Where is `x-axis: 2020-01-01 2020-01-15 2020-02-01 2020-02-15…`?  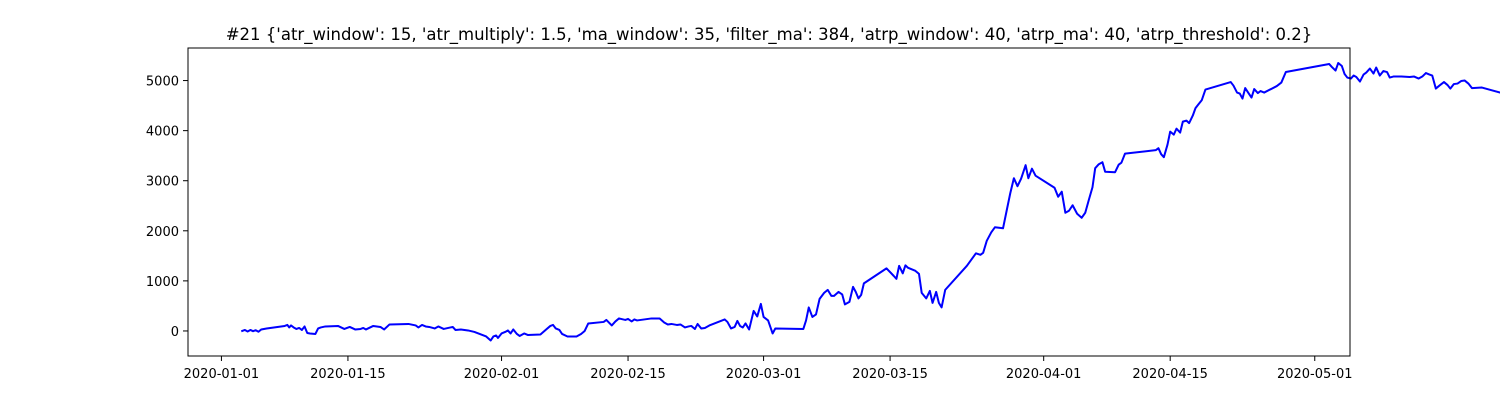 x-axis: 2020-01-01 2020-01-15 2020-02-01 2020-02-15… is located at coordinates (768, 369).